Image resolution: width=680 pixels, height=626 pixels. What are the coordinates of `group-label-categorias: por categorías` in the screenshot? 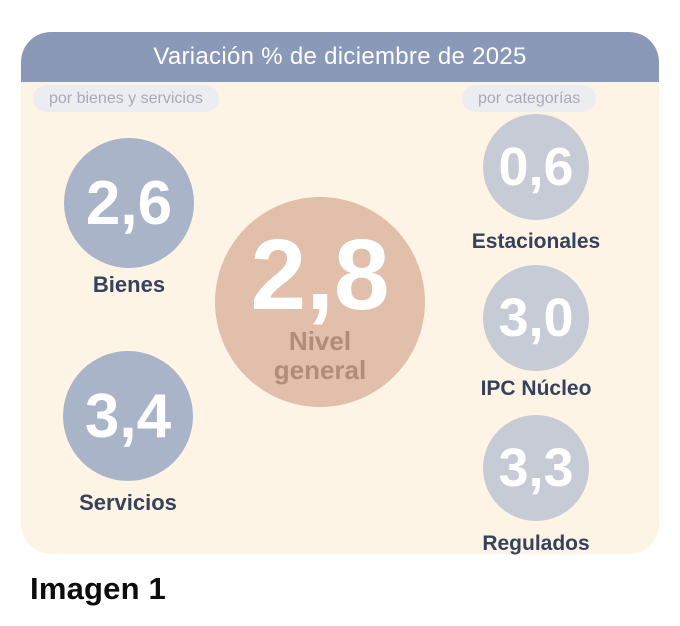 It's located at (529, 98).